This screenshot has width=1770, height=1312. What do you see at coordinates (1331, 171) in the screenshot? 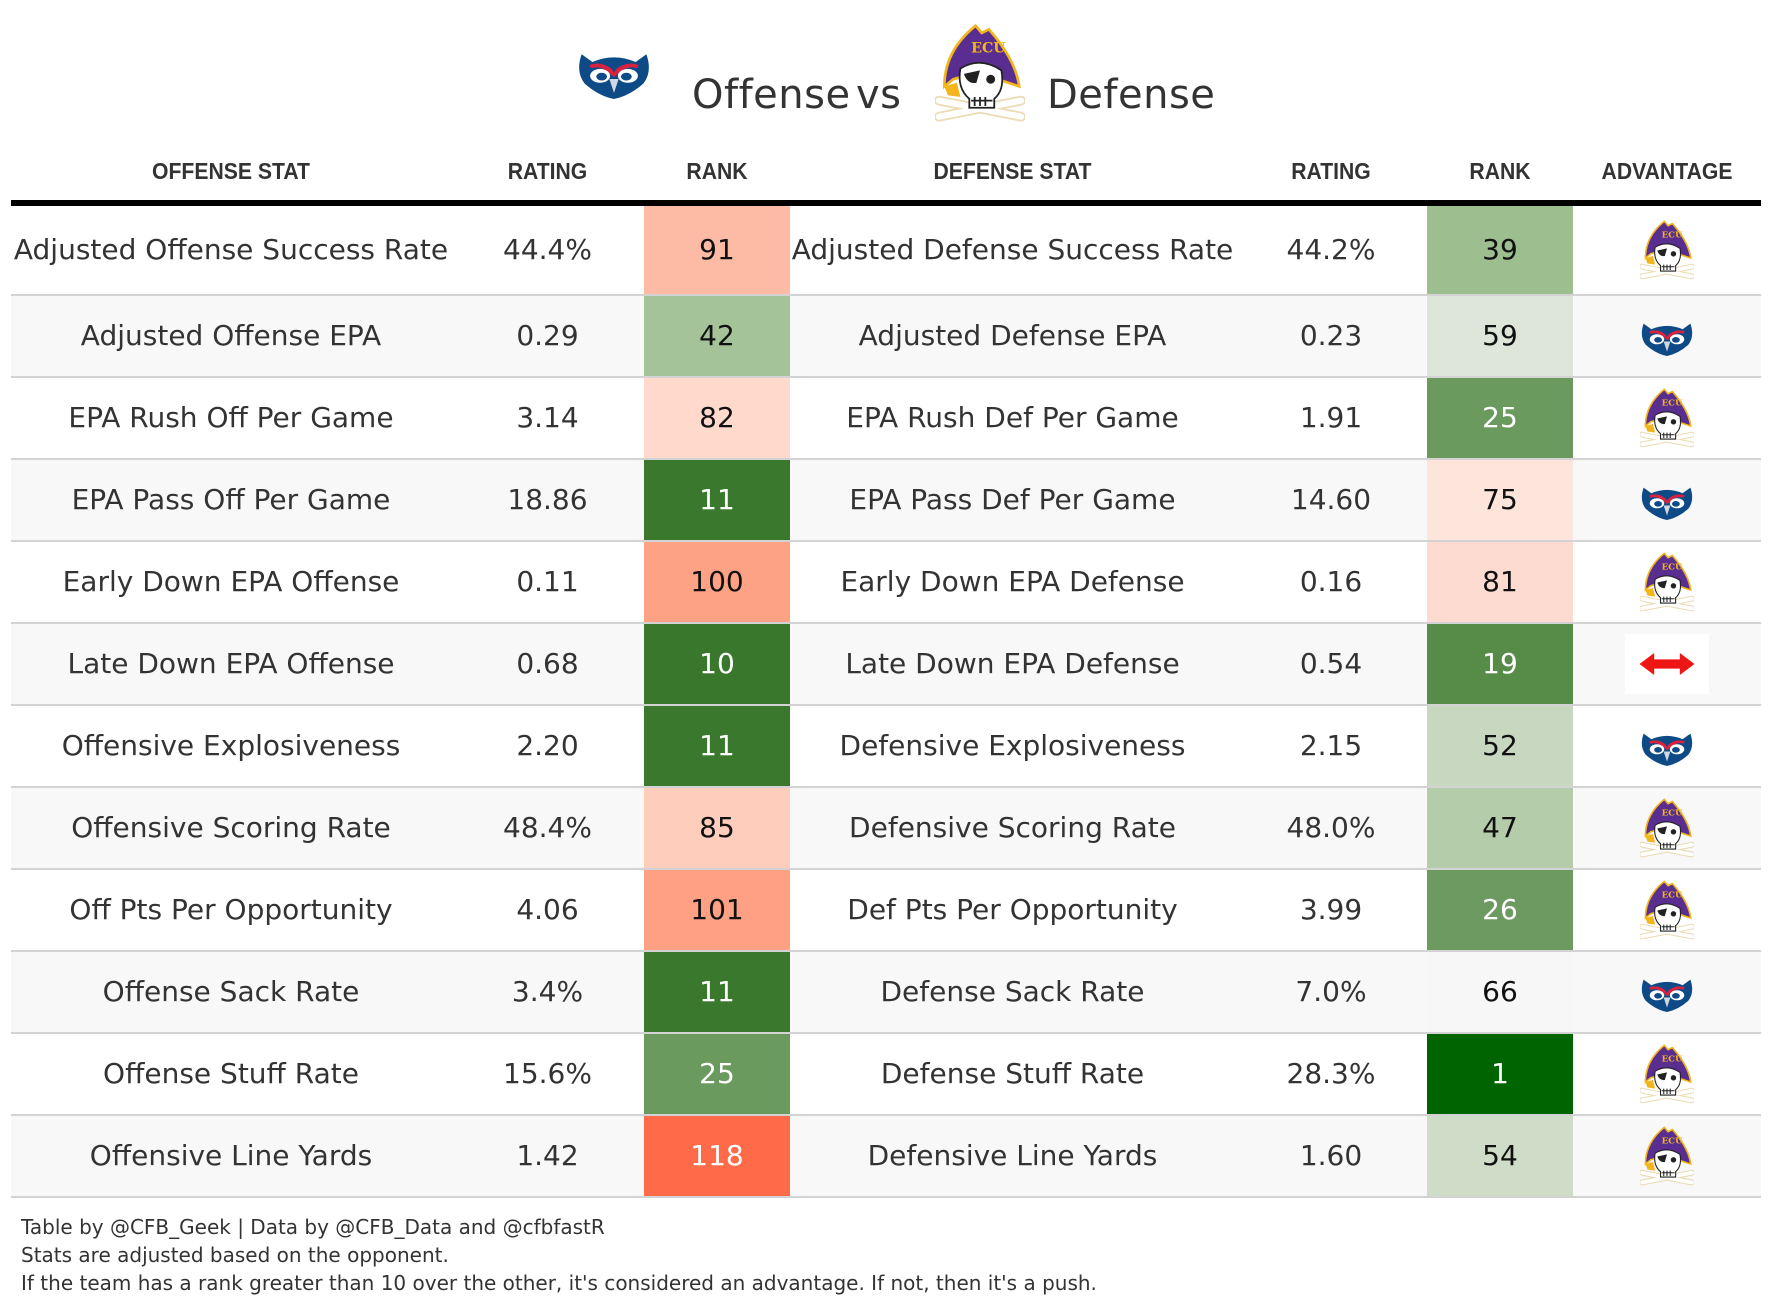
I see `col-header-defense-rating: RATING` at bounding box center [1331, 171].